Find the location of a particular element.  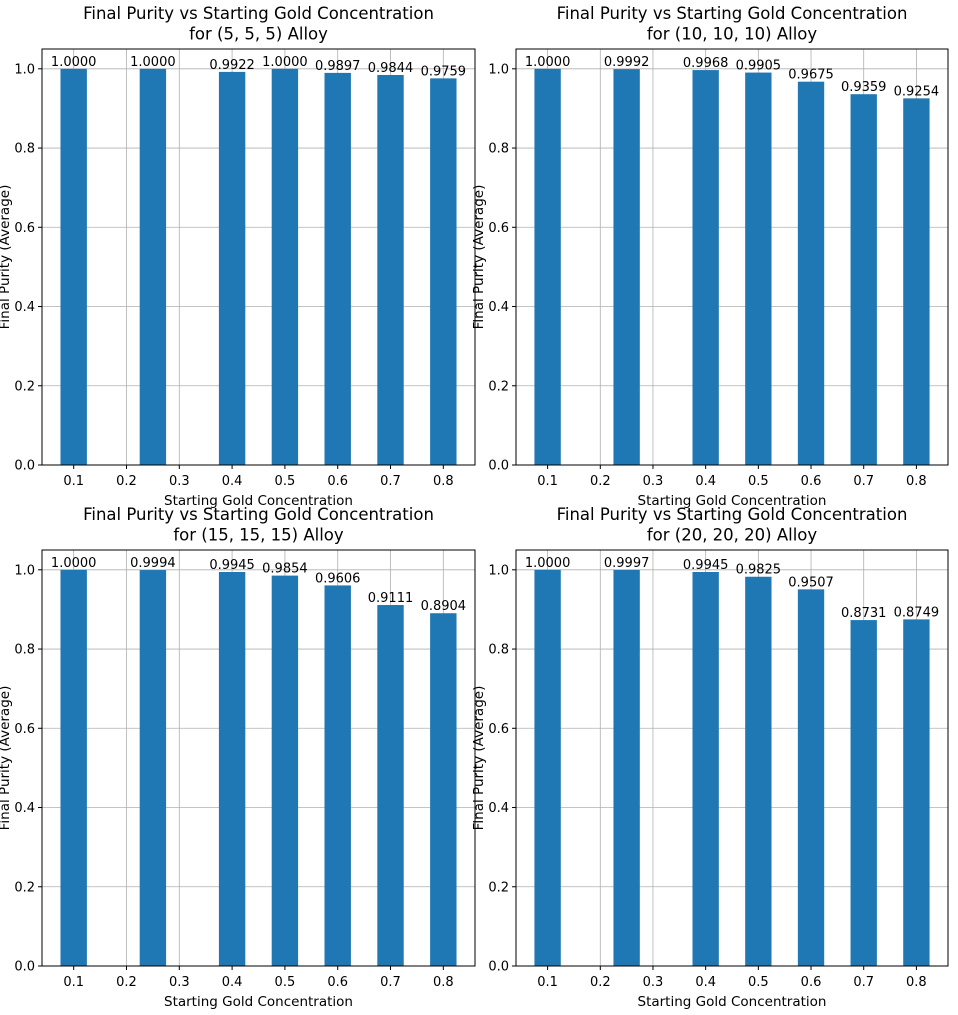

bar-value-label: 0.9825 is located at coordinates (759, 570).